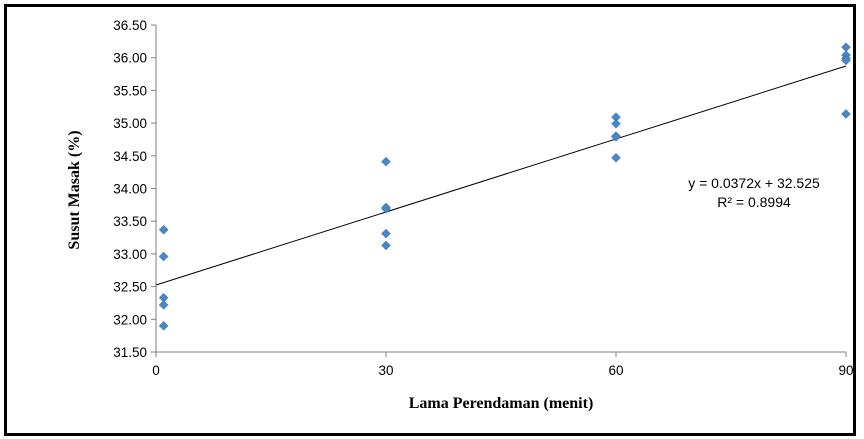 This screenshot has width=864, height=439. What do you see at coordinates (502, 370) in the screenshot?
I see `x-tick-labels: 0 30 60 90` at bounding box center [502, 370].